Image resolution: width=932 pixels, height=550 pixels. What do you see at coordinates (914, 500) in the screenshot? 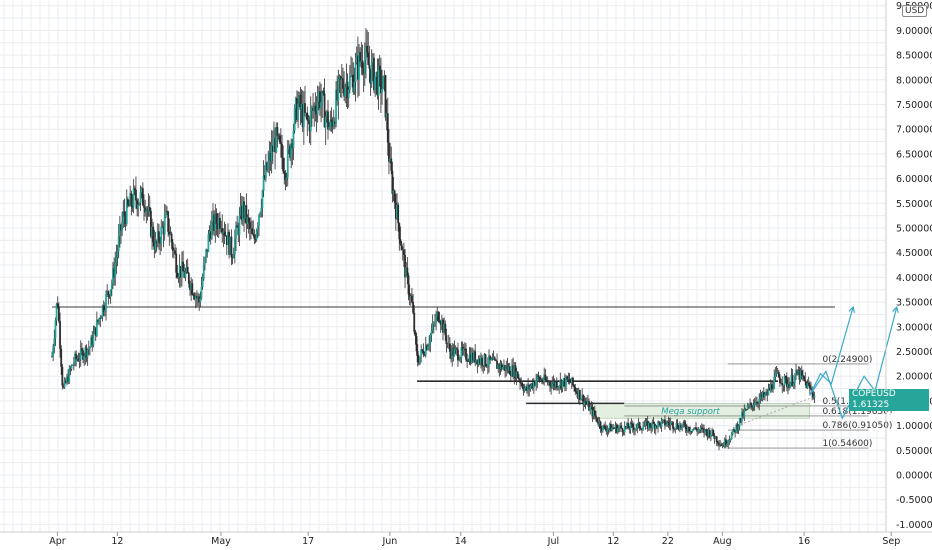
I see `y-tick-label: -0.50000` at bounding box center [914, 500].